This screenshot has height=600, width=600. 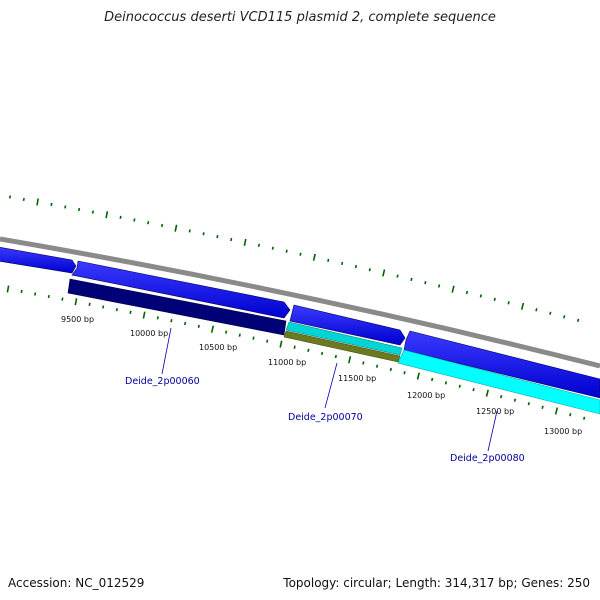 I want to click on gene-deide-2p00070-cds, so click(x=344, y=338).